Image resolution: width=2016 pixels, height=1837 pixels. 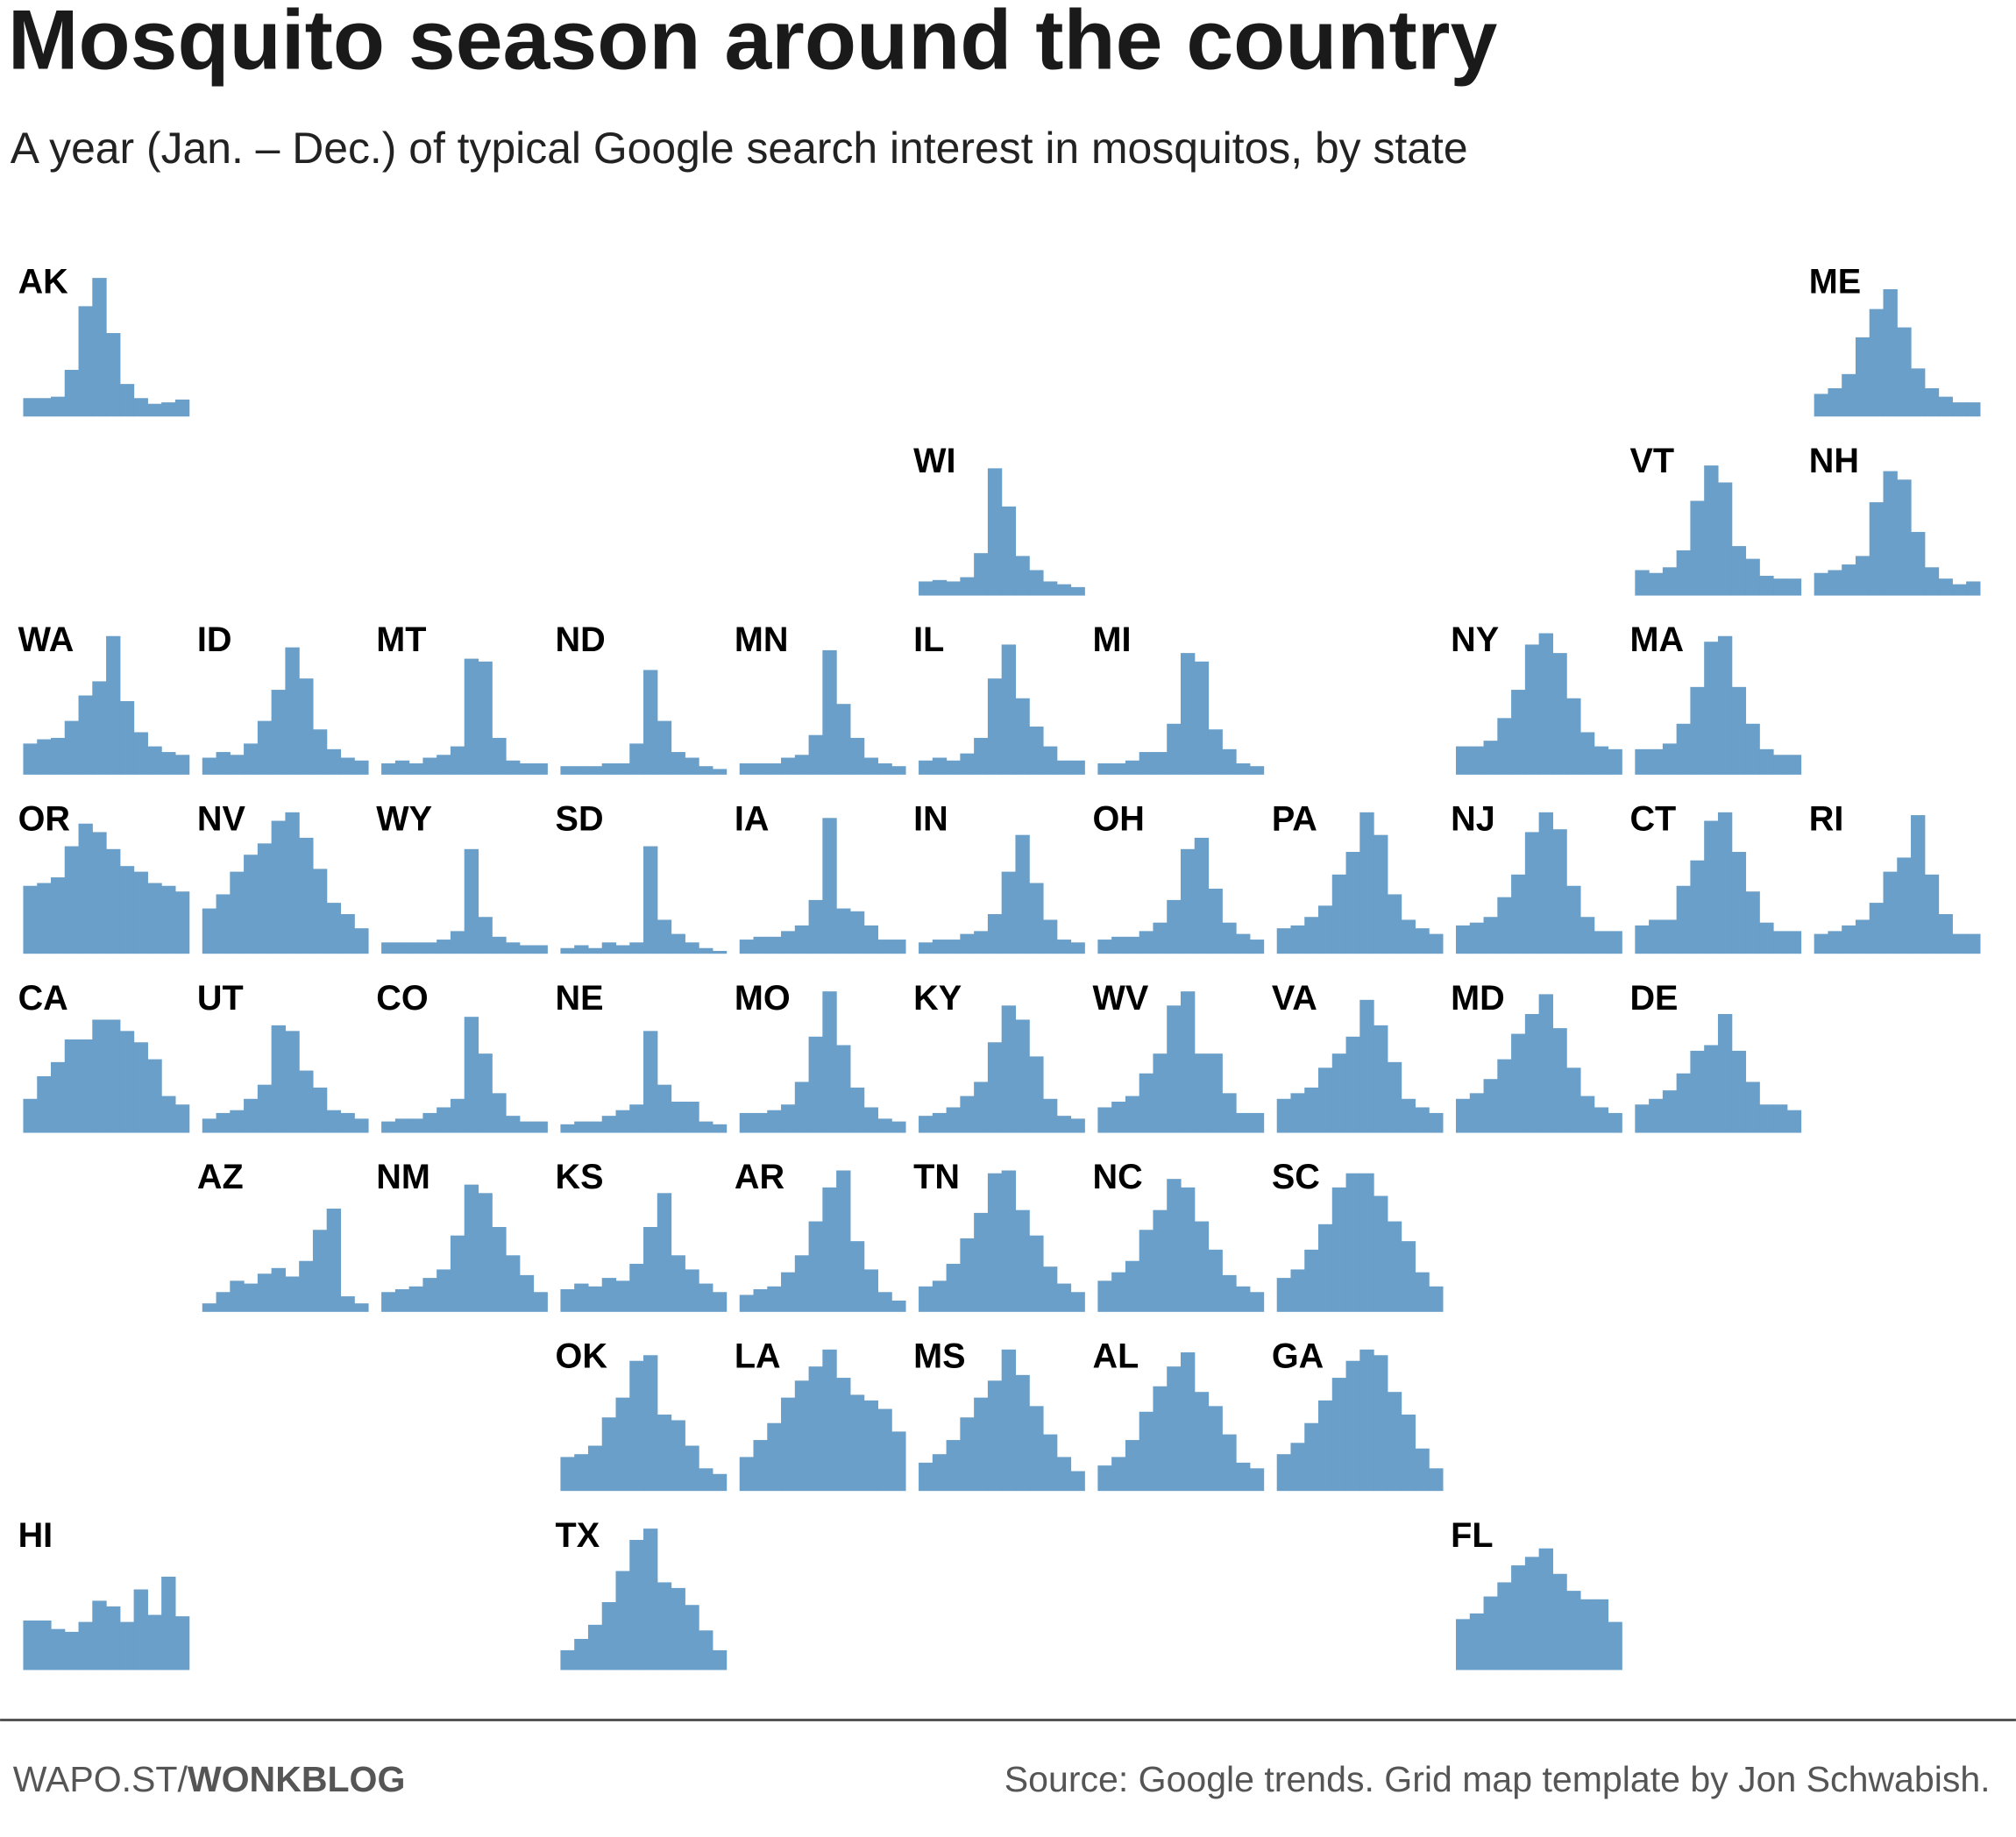 I want to click on state-chart: OH, so click(x=1179, y=877).